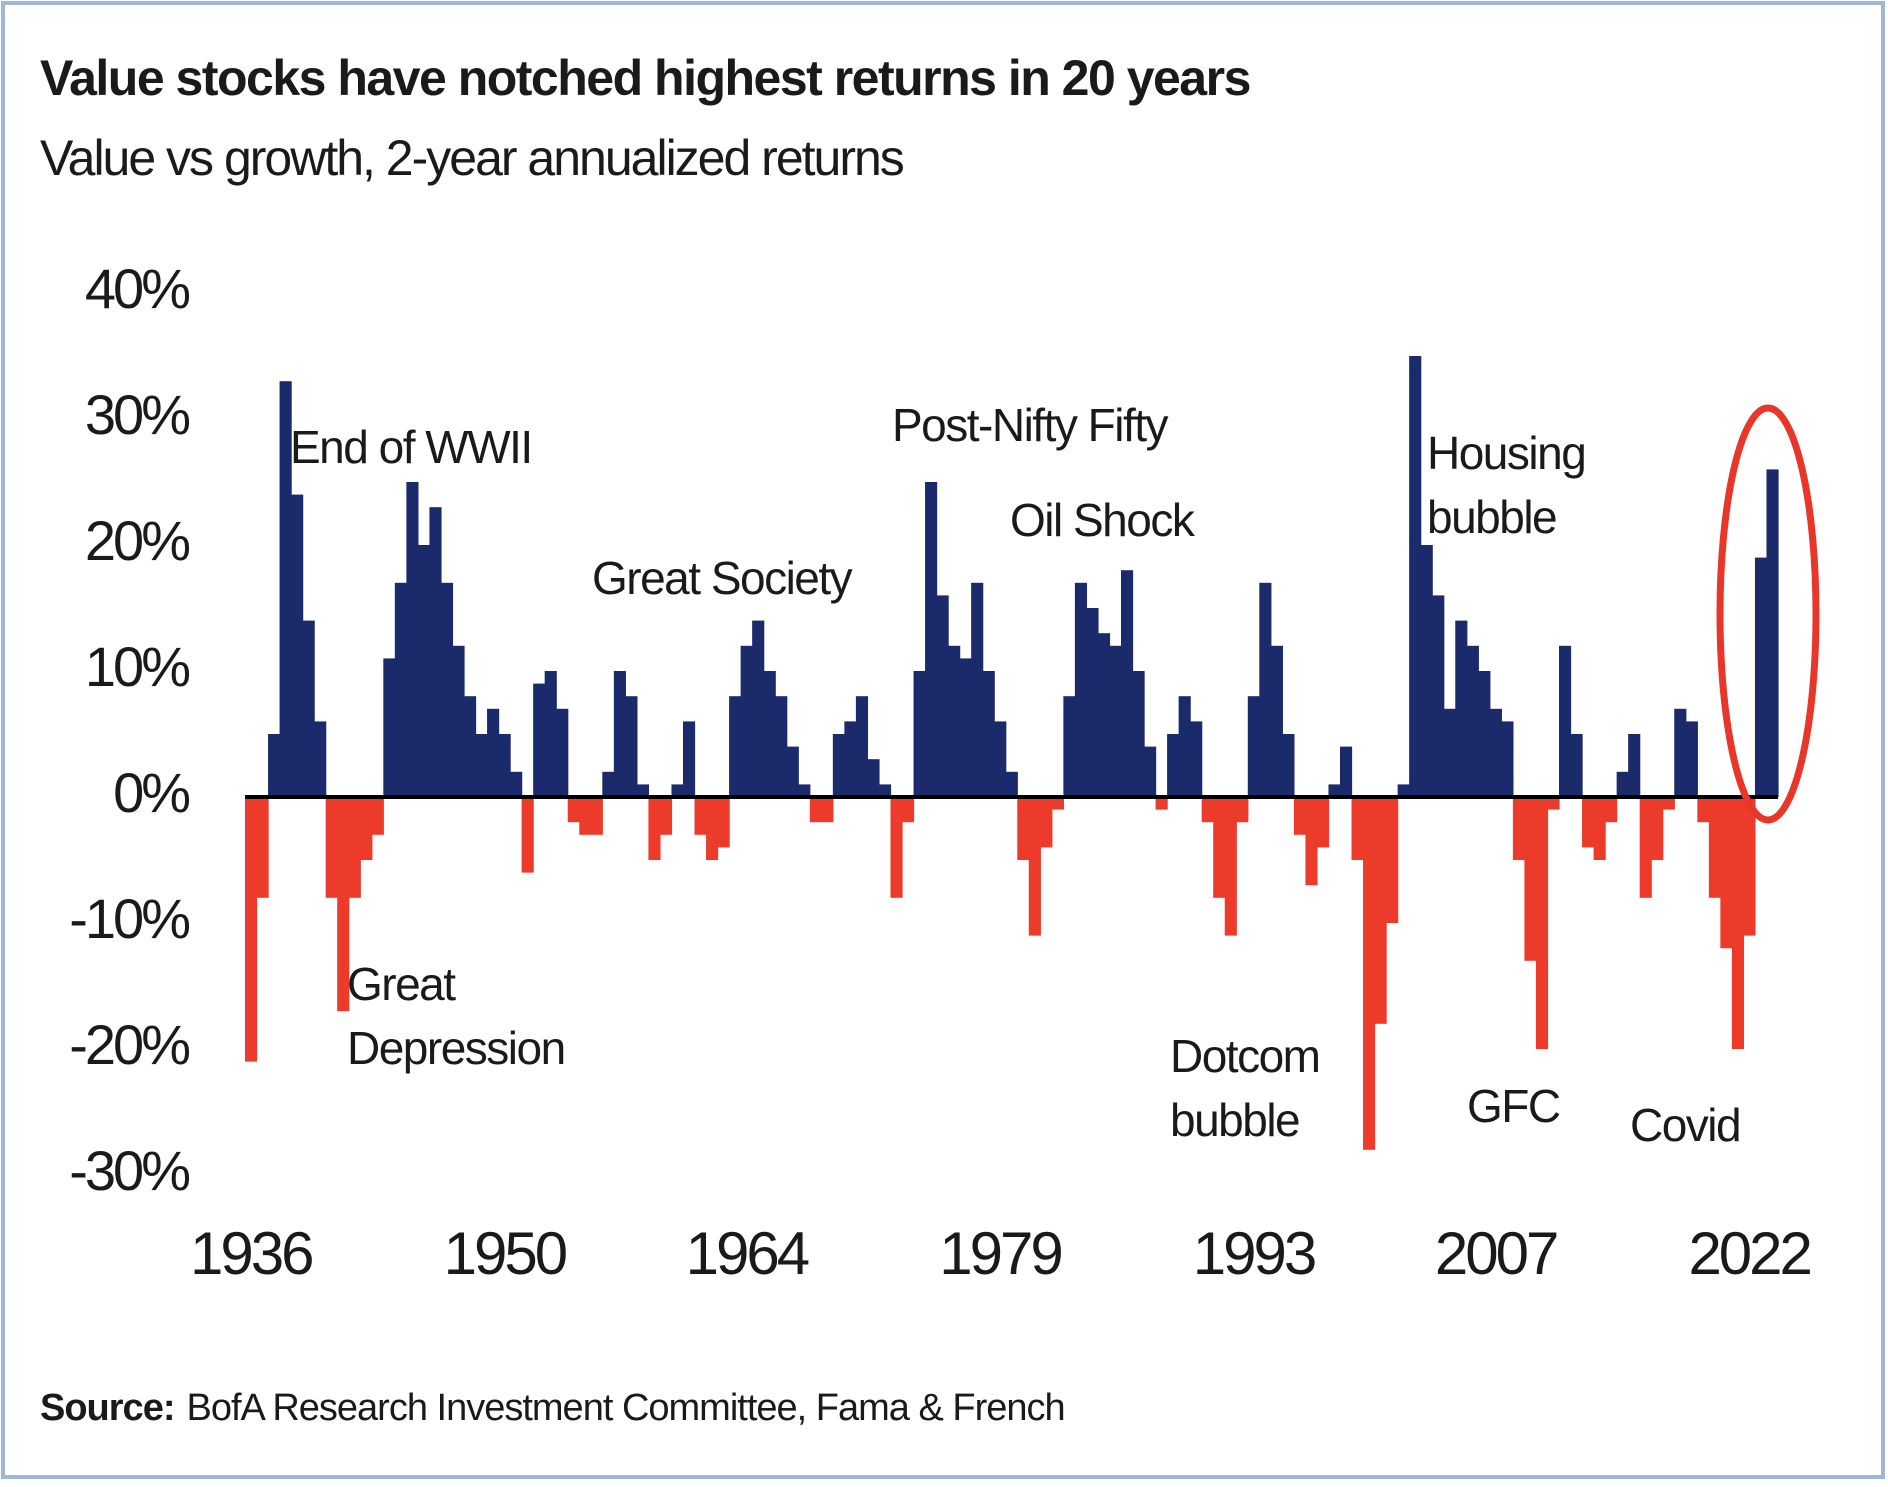  What do you see at coordinates (1254, 1253) in the screenshot?
I see `x-tick-label: 1993` at bounding box center [1254, 1253].